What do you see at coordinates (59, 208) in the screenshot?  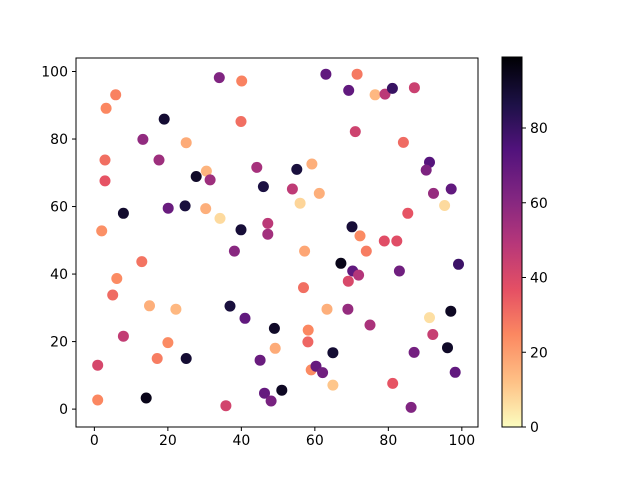 I see `y-tick-label: 60` at bounding box center [59, 208].